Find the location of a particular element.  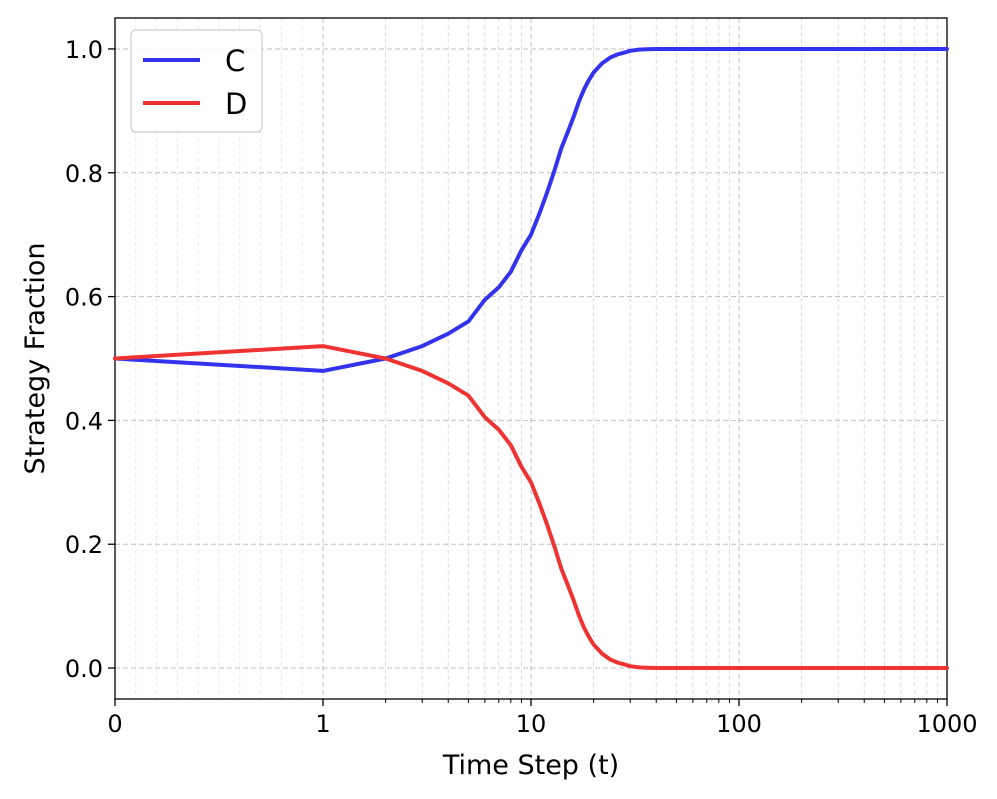

x-tick-label: 100 is located at coordinates (739, 724).